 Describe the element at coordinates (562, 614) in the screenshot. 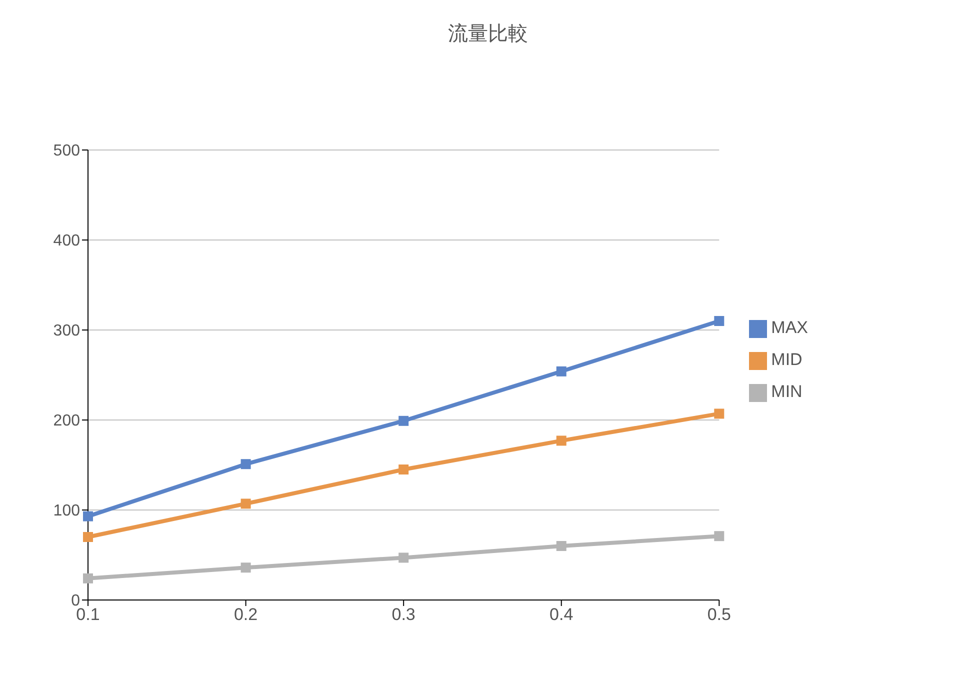

I see `x-tick-label: 0.4` at that location.